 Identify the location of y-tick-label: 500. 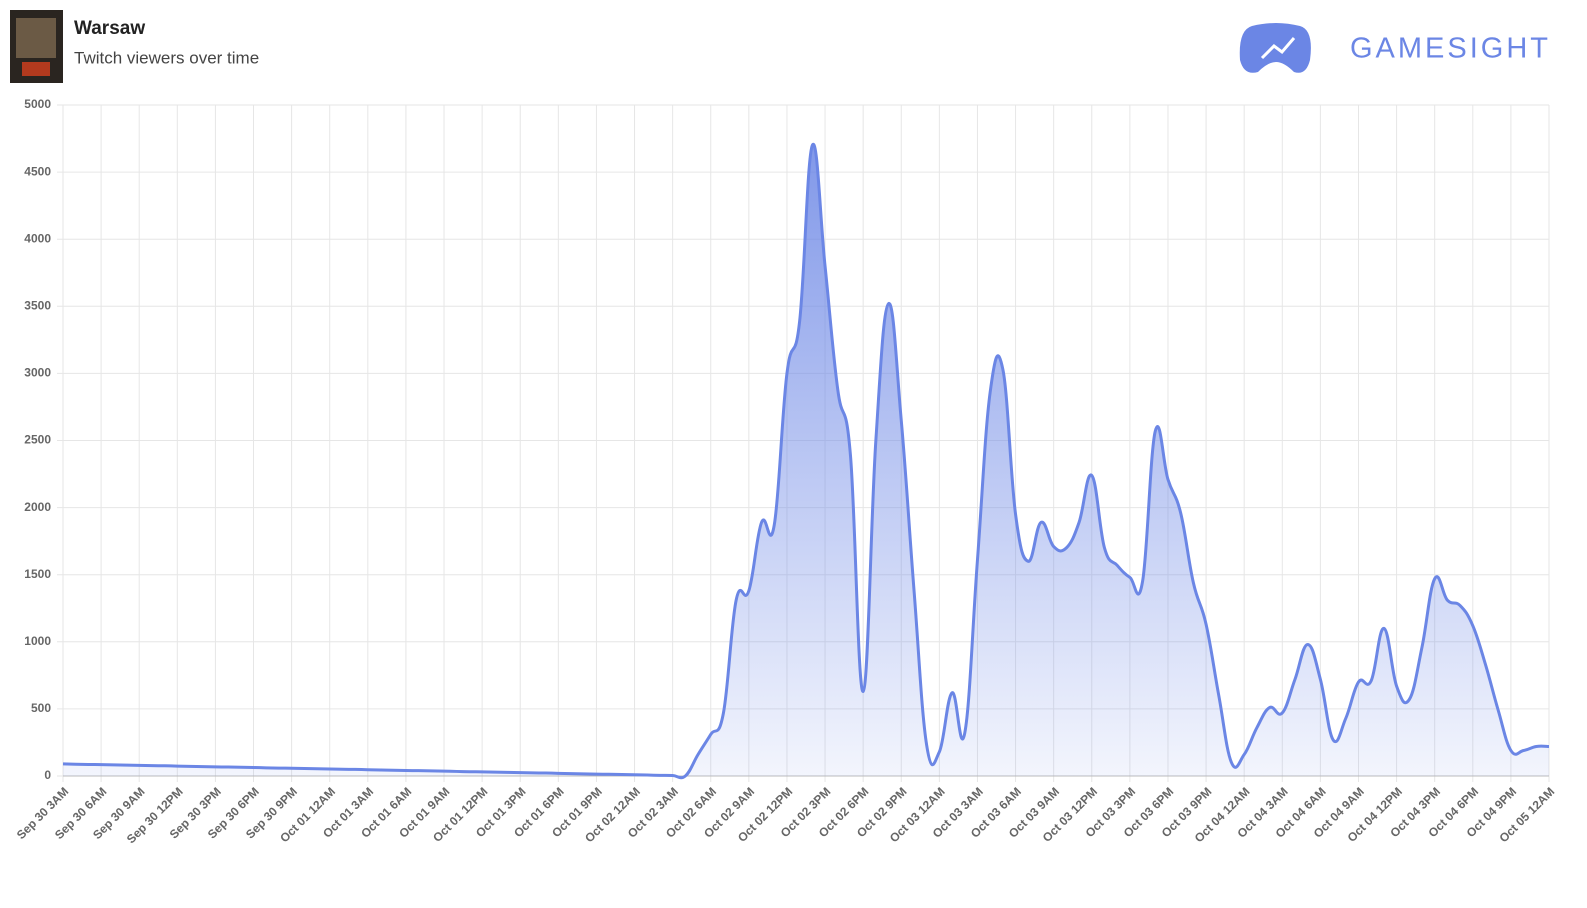
(41, 708).